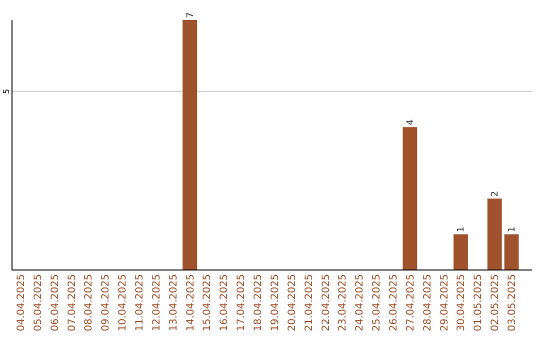  I want to click on x-tick-label: 16.04.2025, so click(224, 303).